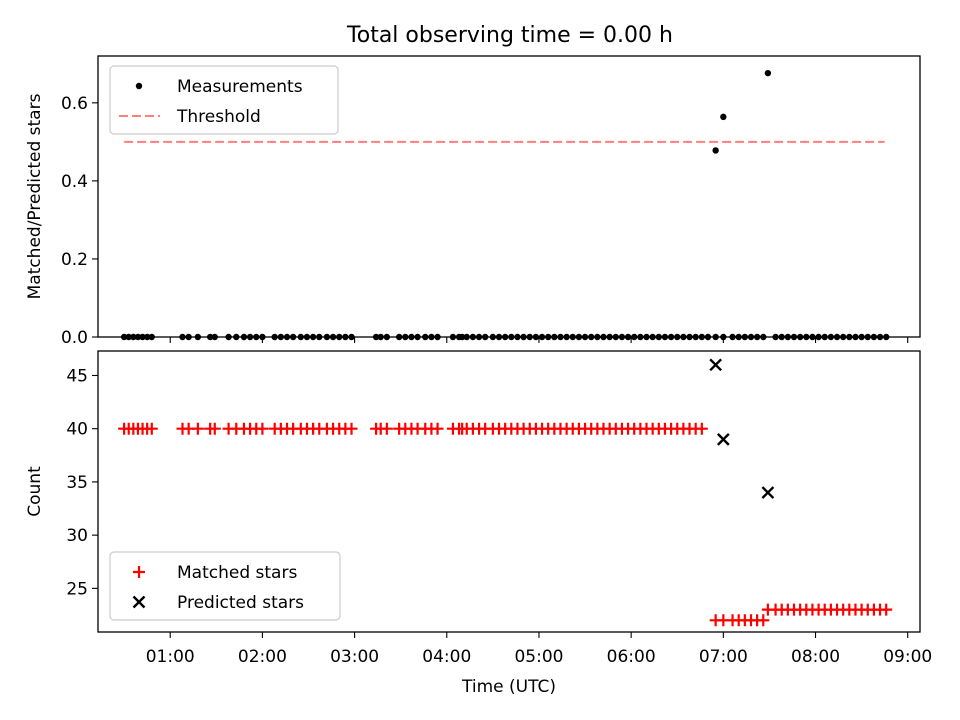  Describe the element at coordinates (237, 573) in the screenshot. I see `legend-label: Matched stars` at that location.